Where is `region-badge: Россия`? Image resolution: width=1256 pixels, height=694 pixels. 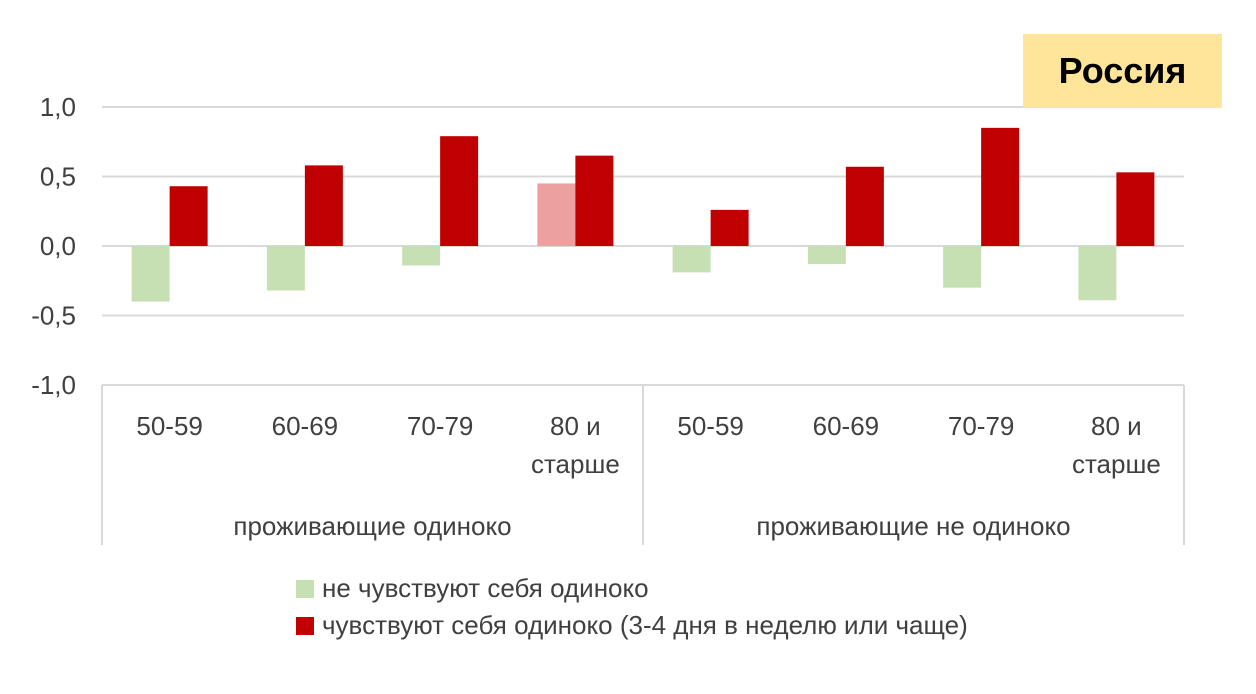
region-badge: Россия is located at coordinates (1122, 71).